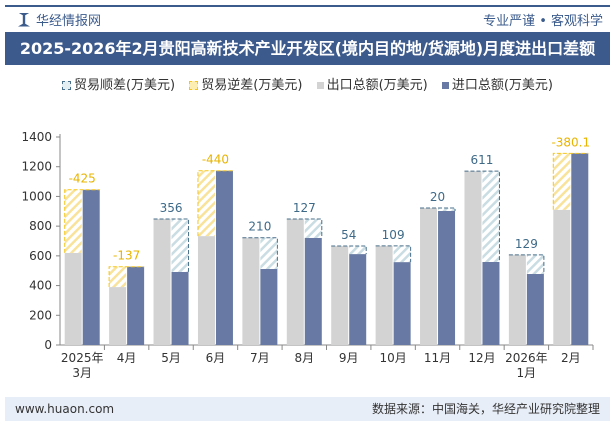 Image resolution: width=615 pixels, height=427 pixels. Describe the element at coordinates (304, 358) in the screenshot. I see `x-tick-label: 8月` at that location.